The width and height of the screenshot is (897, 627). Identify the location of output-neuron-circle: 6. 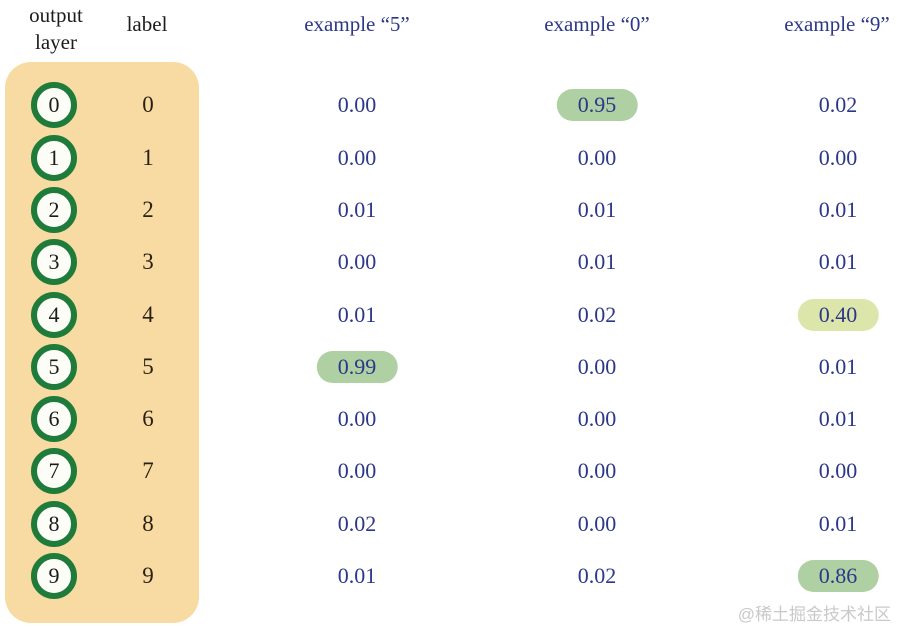
(54, 419).